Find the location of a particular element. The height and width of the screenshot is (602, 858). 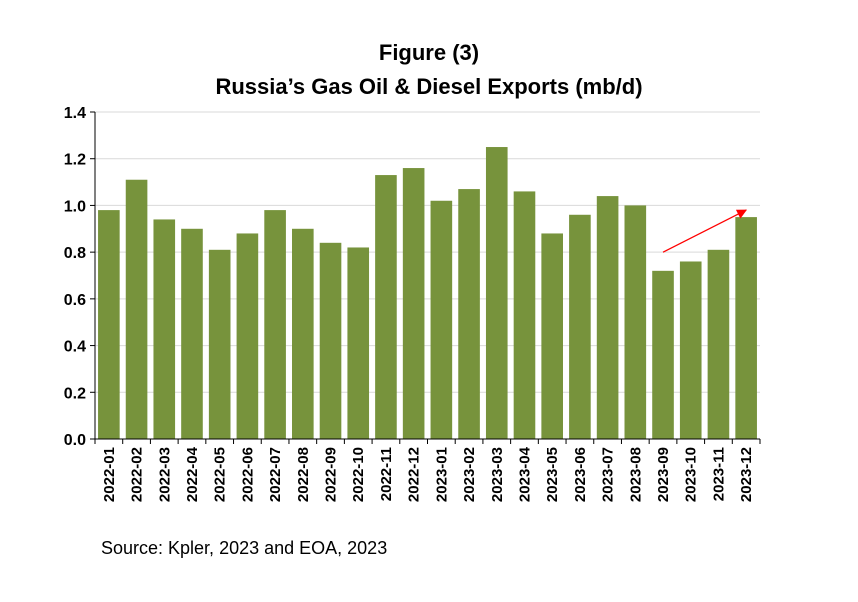

x-tick-label: 2023-01 is located at coordinates (441, 474).